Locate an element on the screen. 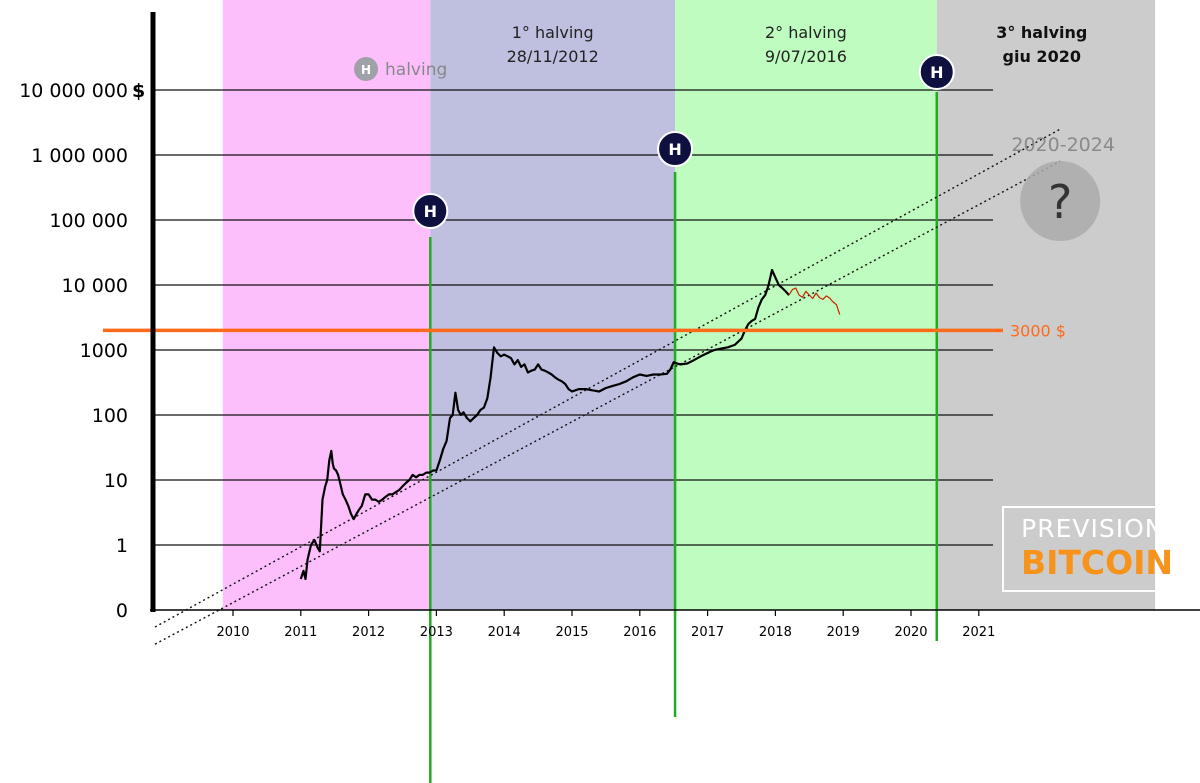  y-tick-label-4: 1000 is located at coordinates (104, 351).